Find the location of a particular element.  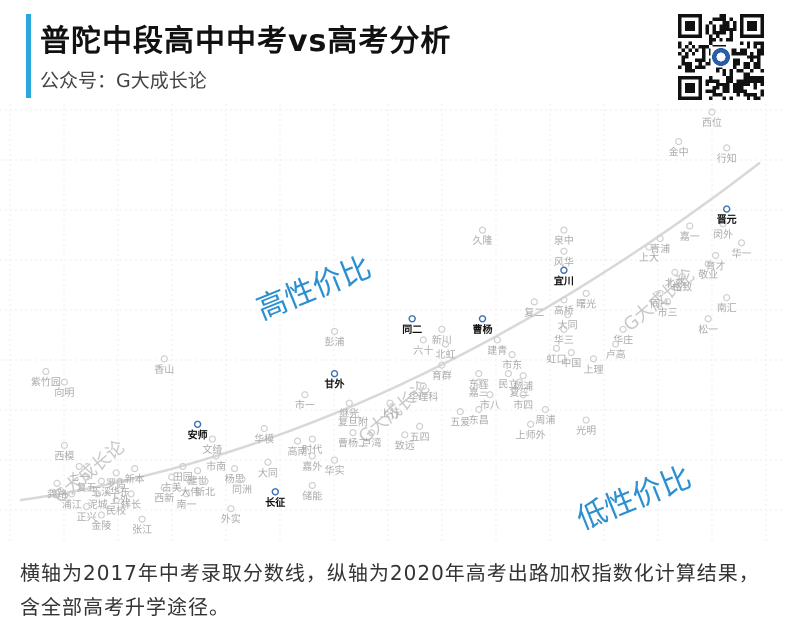

point-label: 青浦 is located at coordinates (660, 249).